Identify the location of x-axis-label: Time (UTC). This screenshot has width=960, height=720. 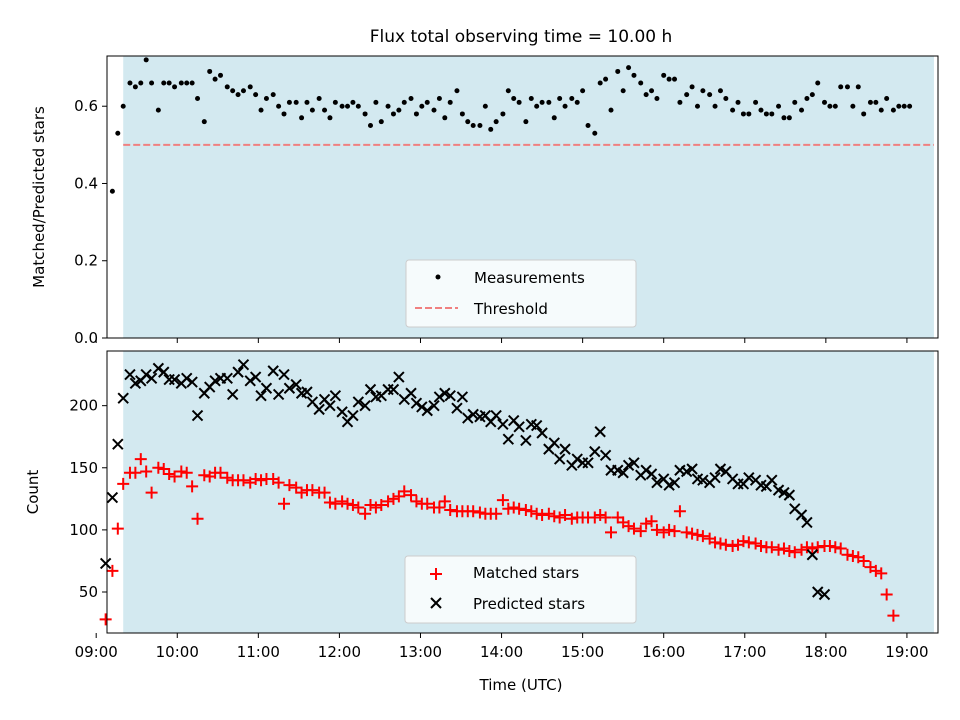
(521, 685).